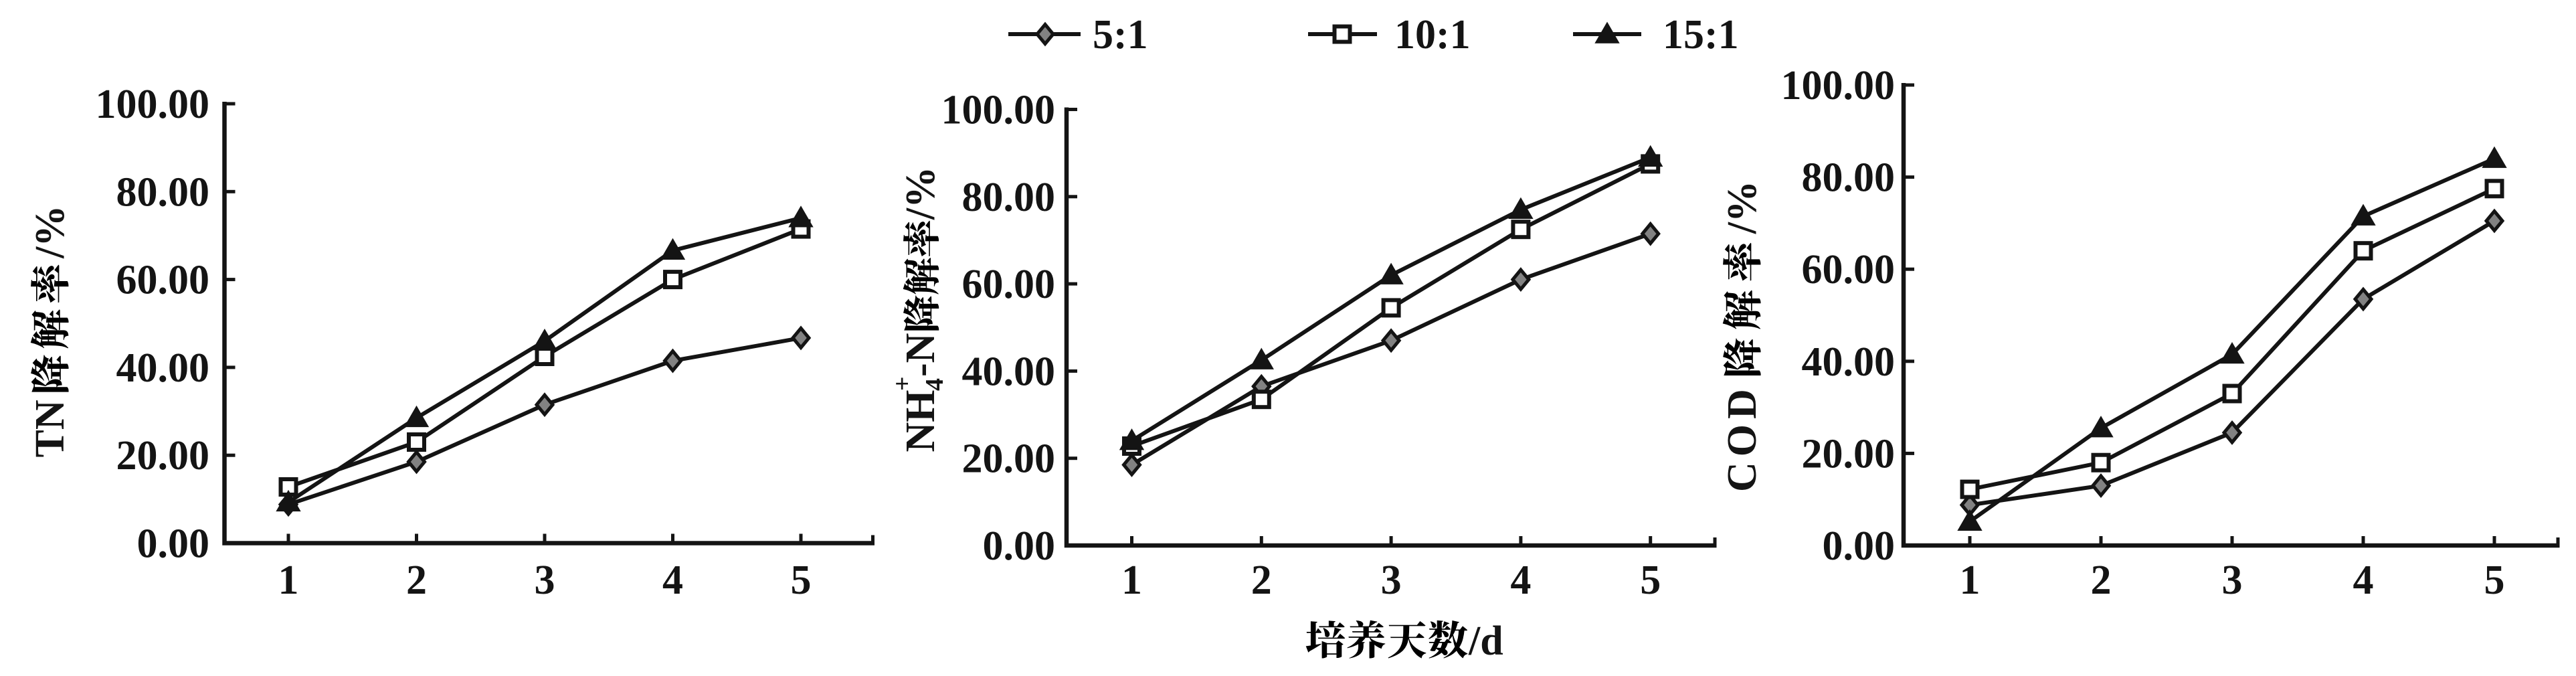  I want to click on svg-text: NH, so click(920, 421).